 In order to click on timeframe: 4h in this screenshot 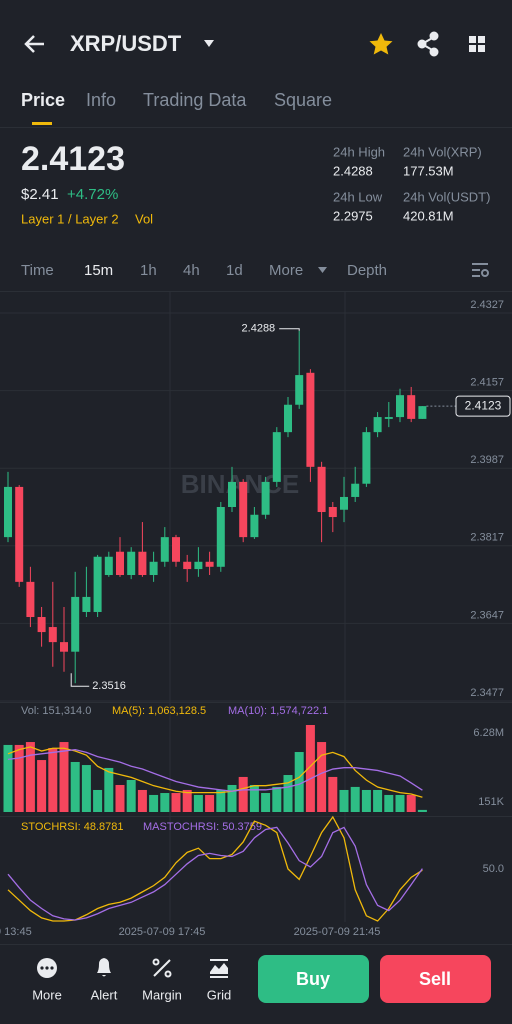, I will do `click(191, 270)`.